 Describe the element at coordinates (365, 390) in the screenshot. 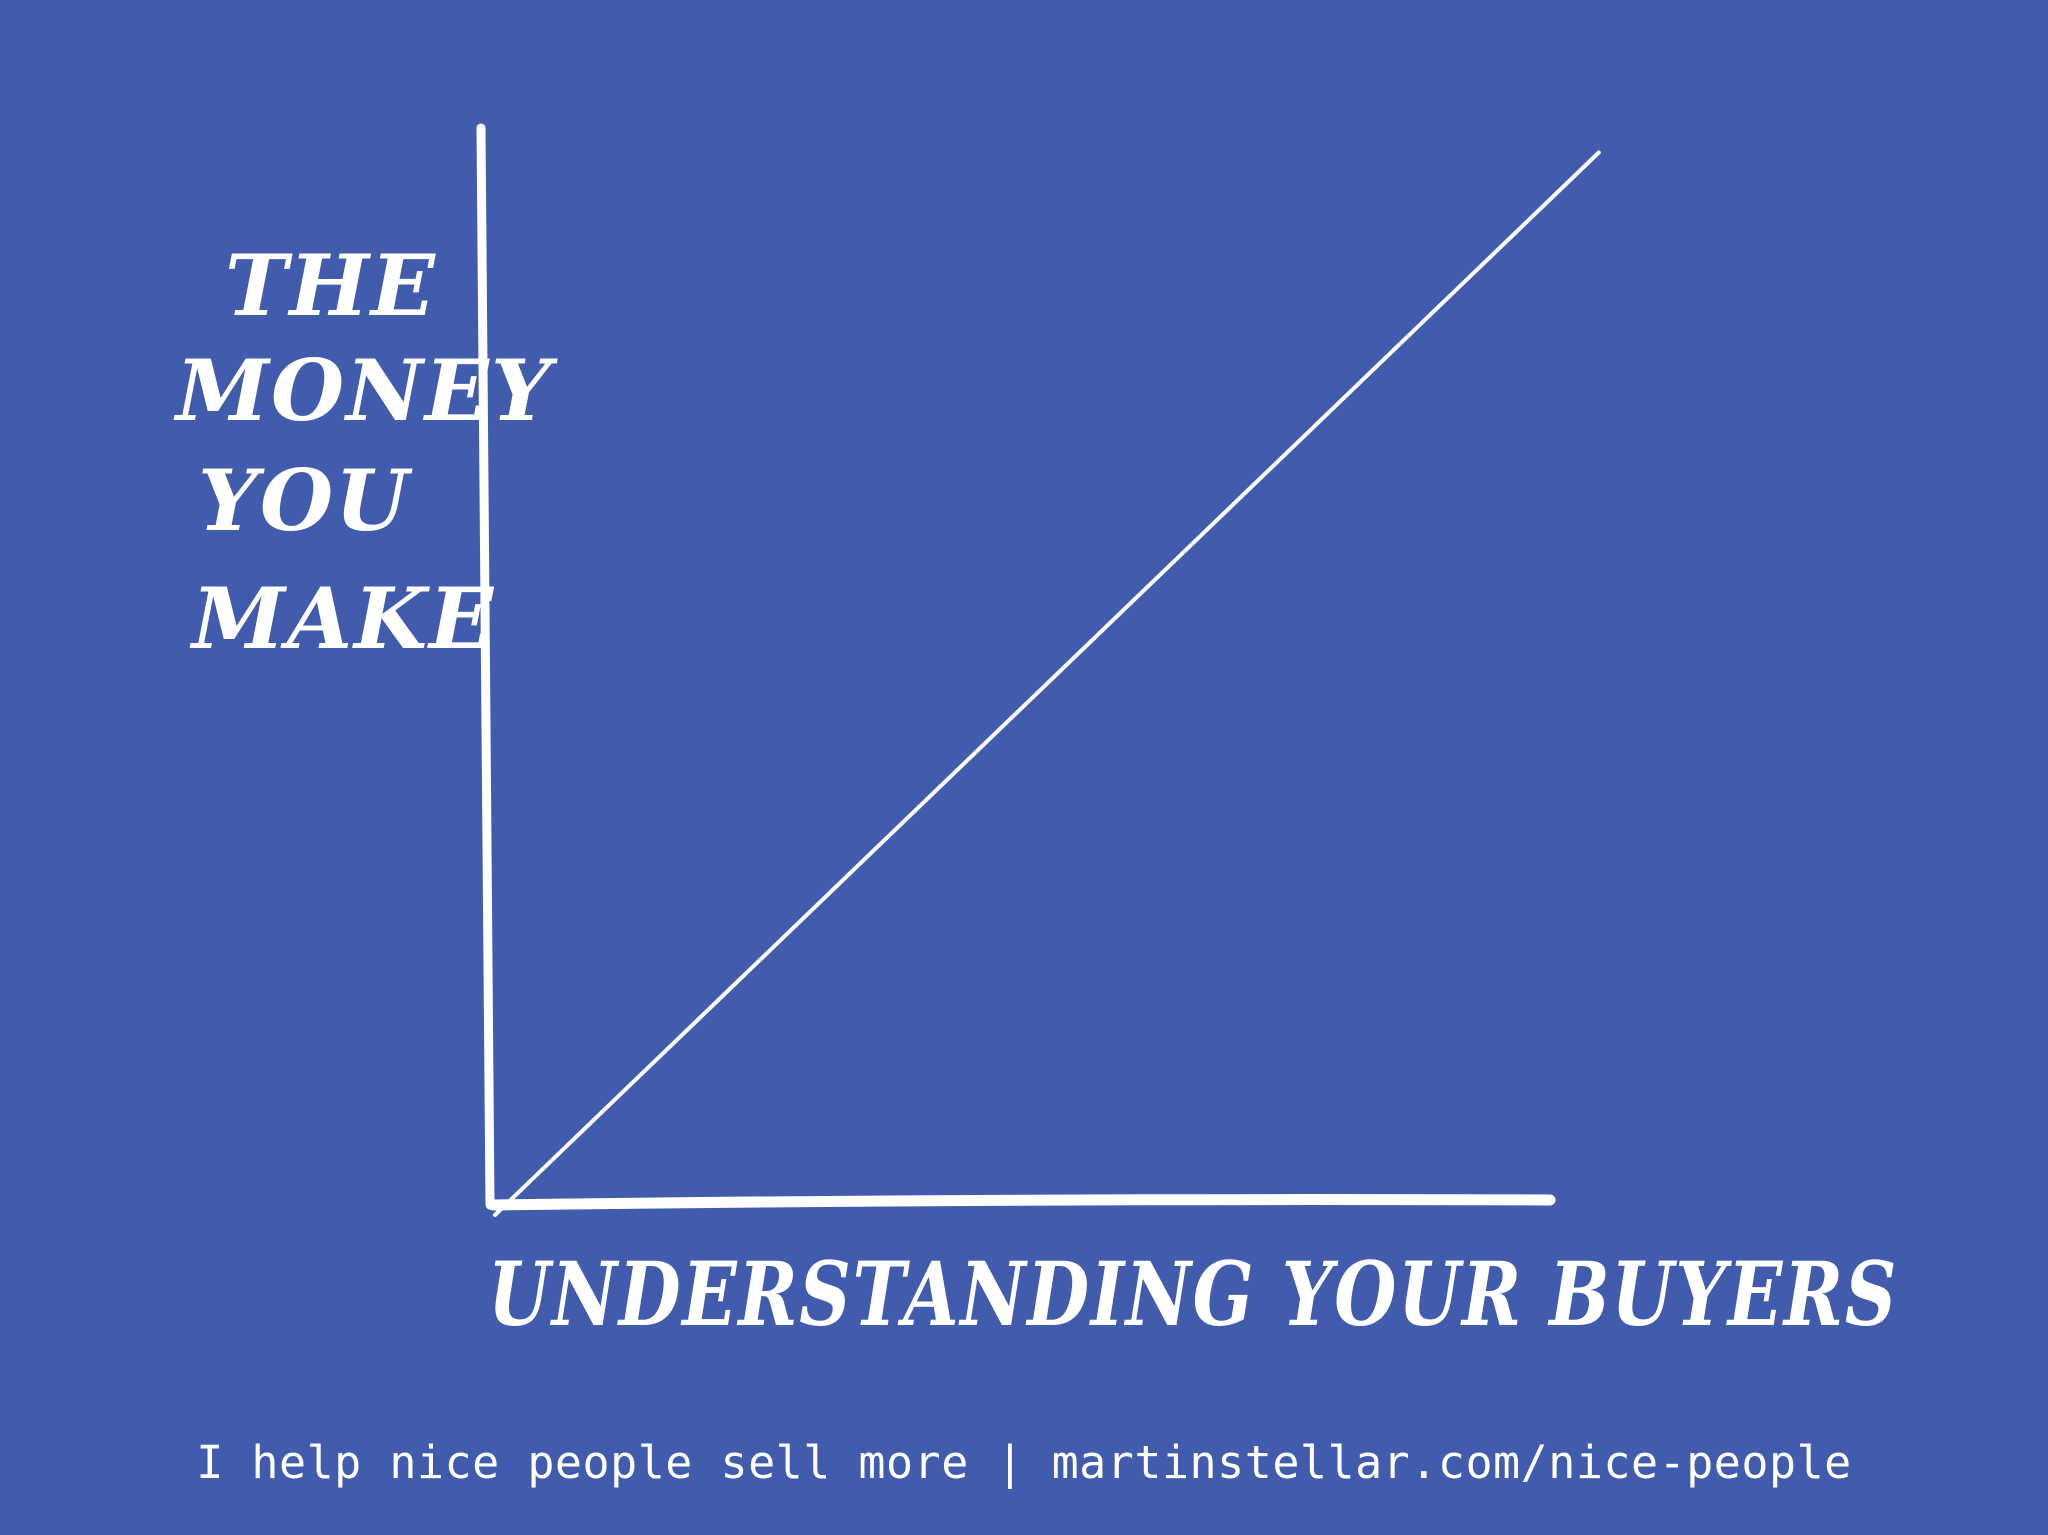

I see `y-axis-label-line-2: MONEY` at that location.